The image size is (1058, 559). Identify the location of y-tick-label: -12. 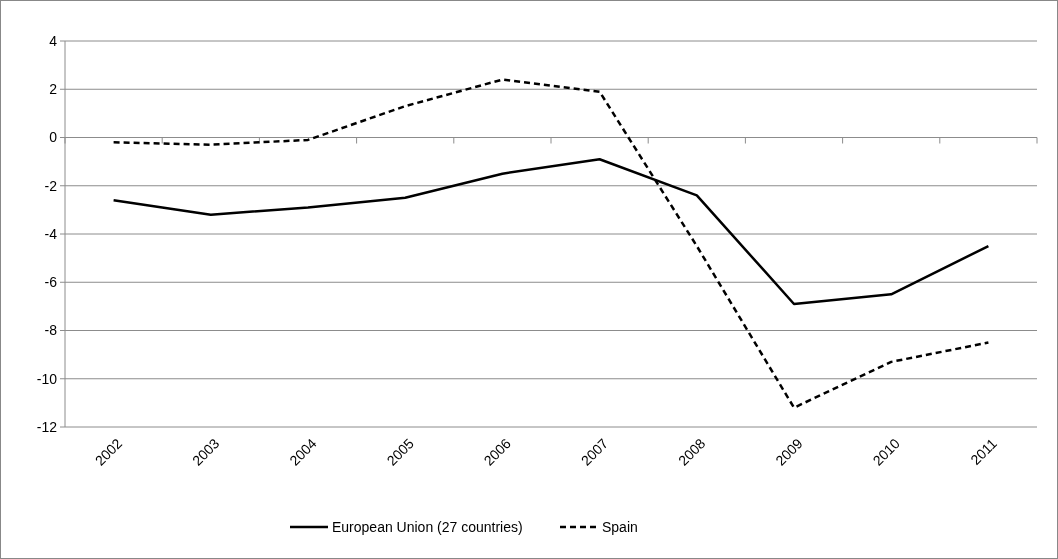
(47, 426).